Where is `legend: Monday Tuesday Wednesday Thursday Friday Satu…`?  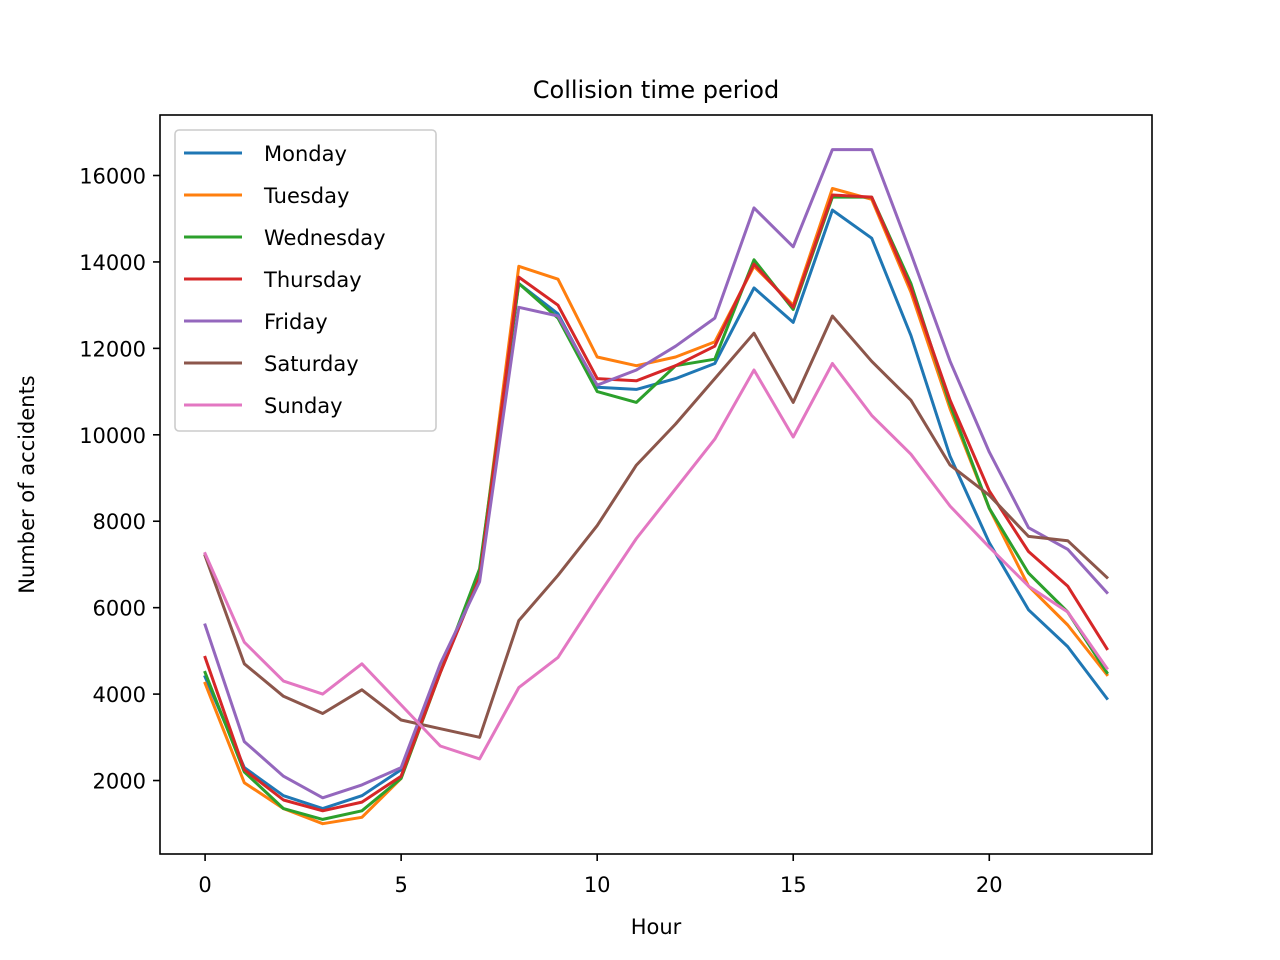 legend: Monday Tuesday Wednesday Thursday Friday Satu… is located at coordinates (305, 280).